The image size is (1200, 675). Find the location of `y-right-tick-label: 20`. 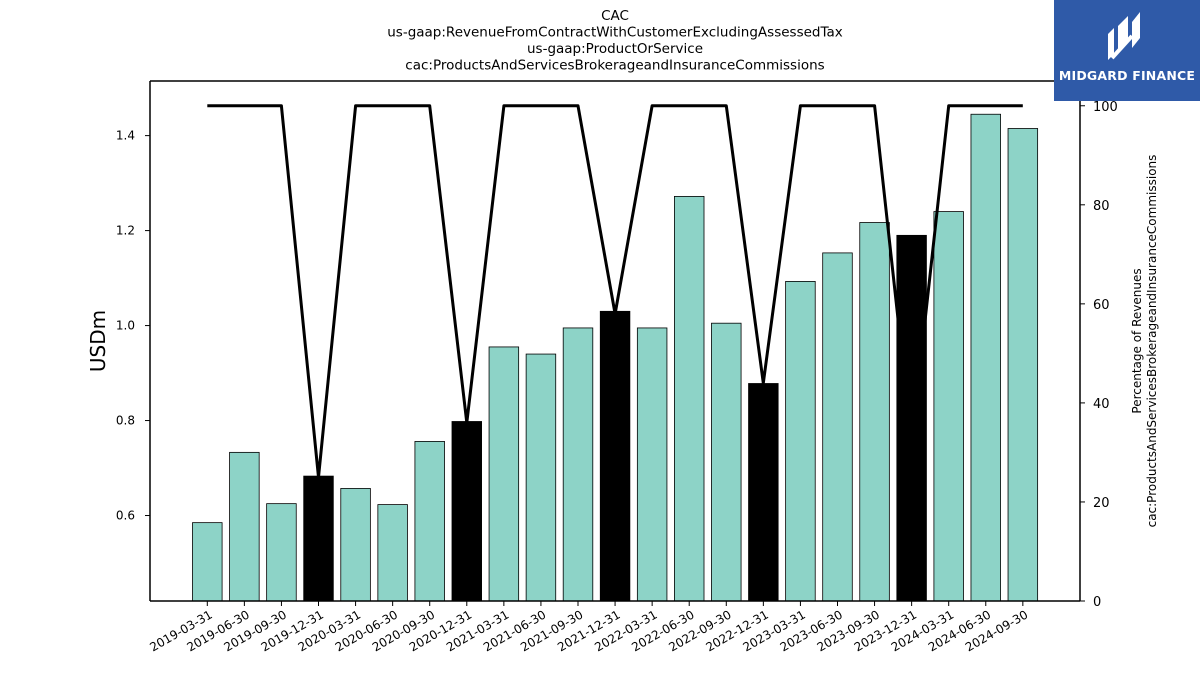

y-right-tick-label: 20 is located at coordinates (1101, 503).